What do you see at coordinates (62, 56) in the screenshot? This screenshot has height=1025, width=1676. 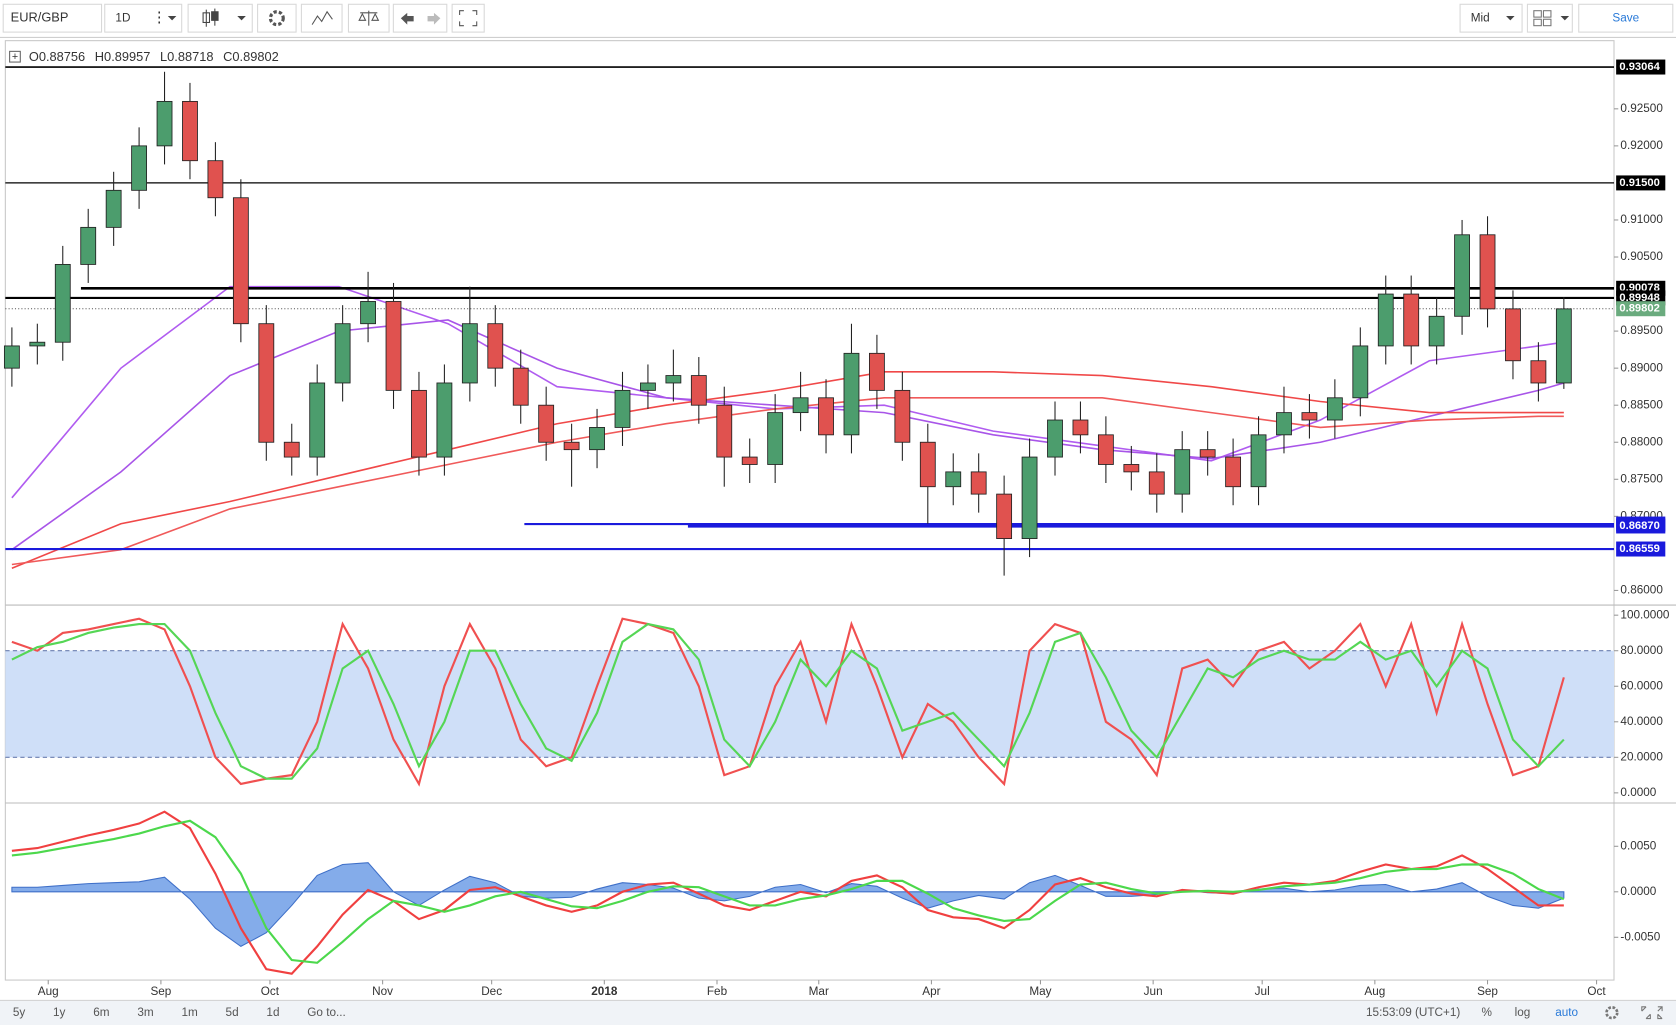 I see `legend-value: 0.88756` at bounding box center [62, 56].